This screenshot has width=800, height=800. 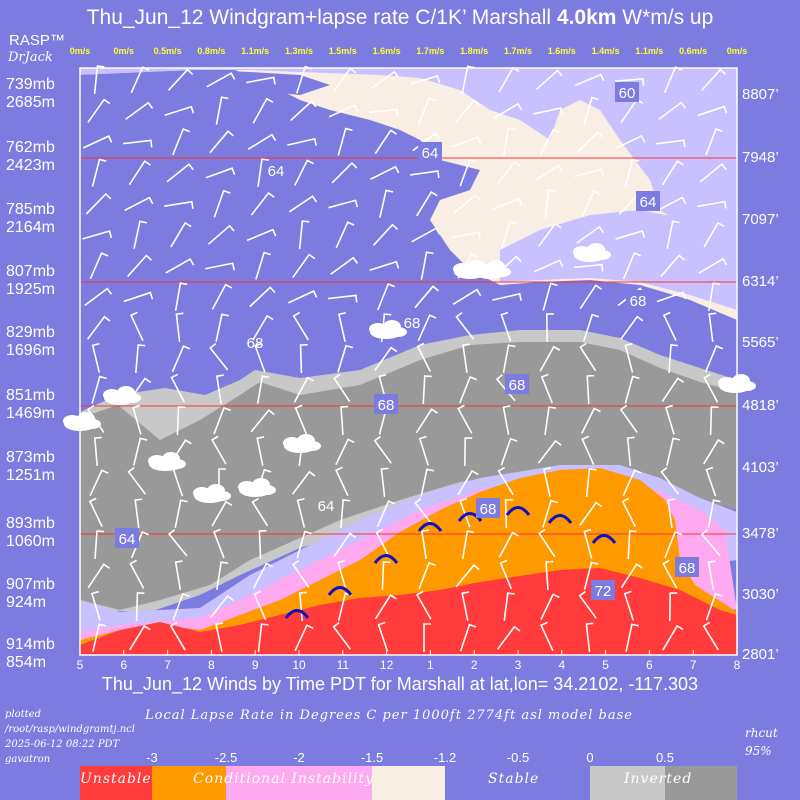 I want to click on right-axis-label: 6314’, so click(x=760, y=281).